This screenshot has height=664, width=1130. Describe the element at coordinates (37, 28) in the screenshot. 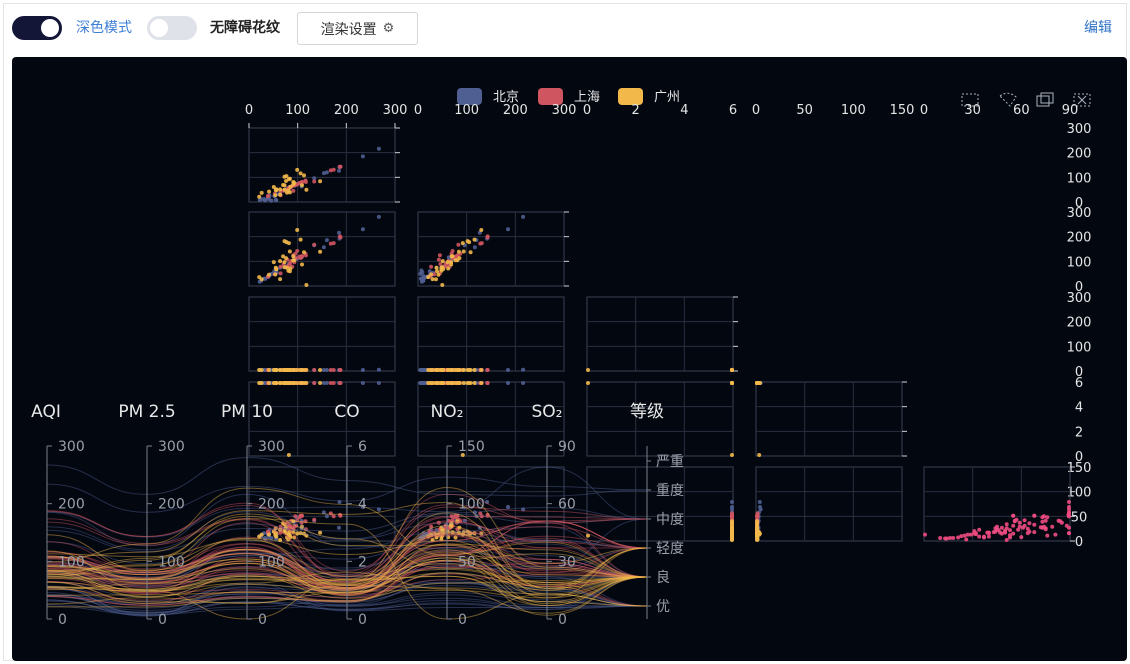

I see `dark-mode-toggle` at that location.